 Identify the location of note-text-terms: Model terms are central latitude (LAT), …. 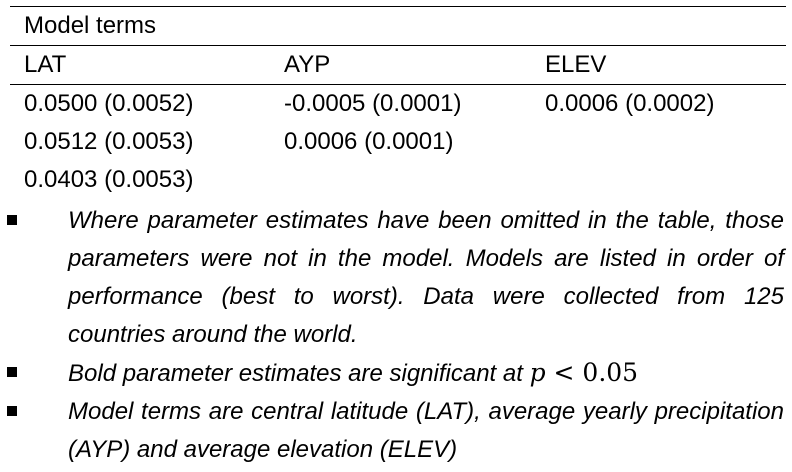
(426, 430).